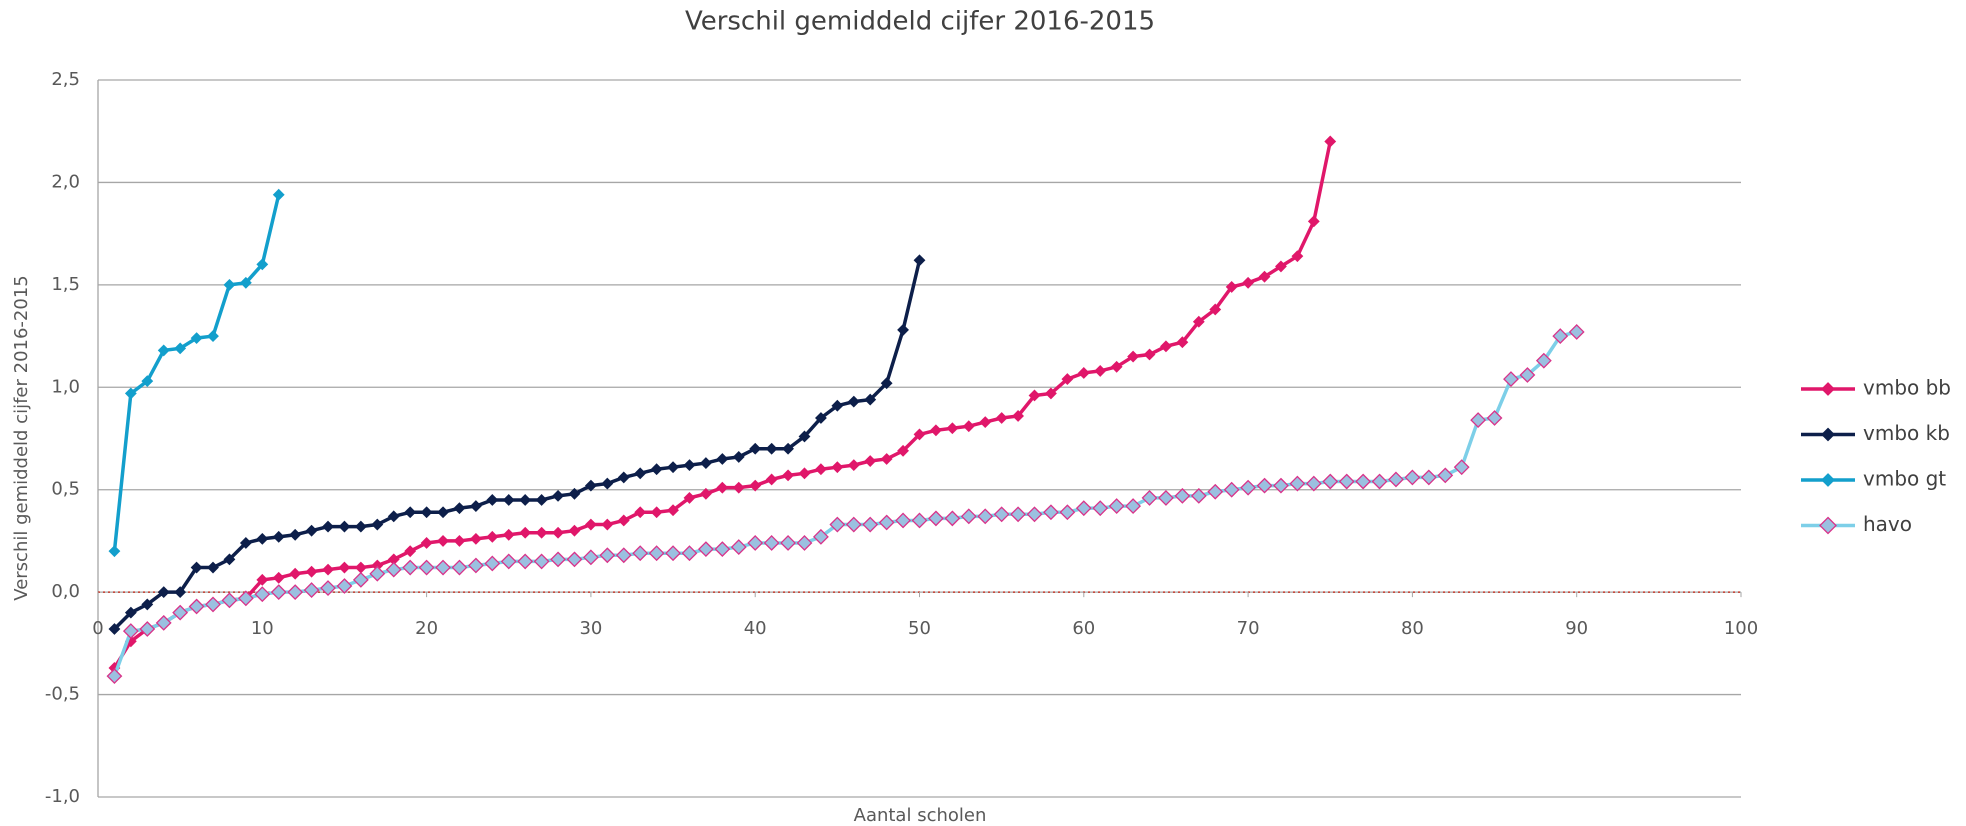 The image size is (1966, 826). I want to click on legend-label: vmbo bb, so click(1907, 388).